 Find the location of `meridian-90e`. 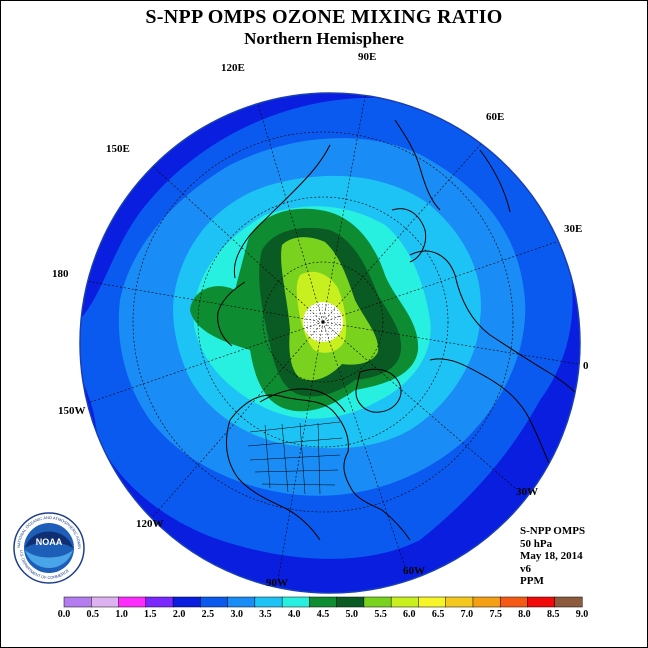

meridian-90e is located at coordinates (346, 208).